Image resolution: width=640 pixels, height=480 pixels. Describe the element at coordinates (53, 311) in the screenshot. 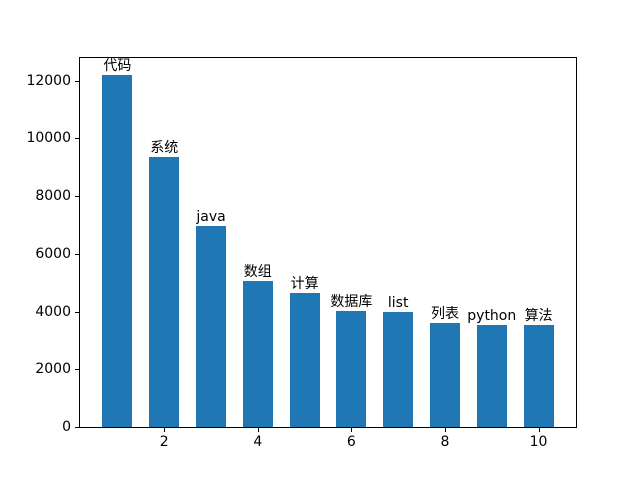

I see `y-tick-label: 4000` at that location.